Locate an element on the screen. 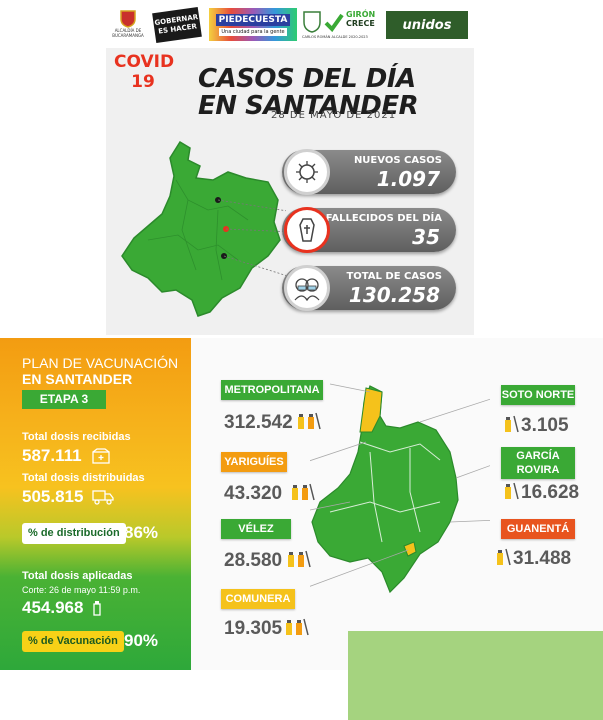 The width and height of the screenshot is (603, 720). region-name: GARCÍA ROVIRA is located at coordinates (538, 463).